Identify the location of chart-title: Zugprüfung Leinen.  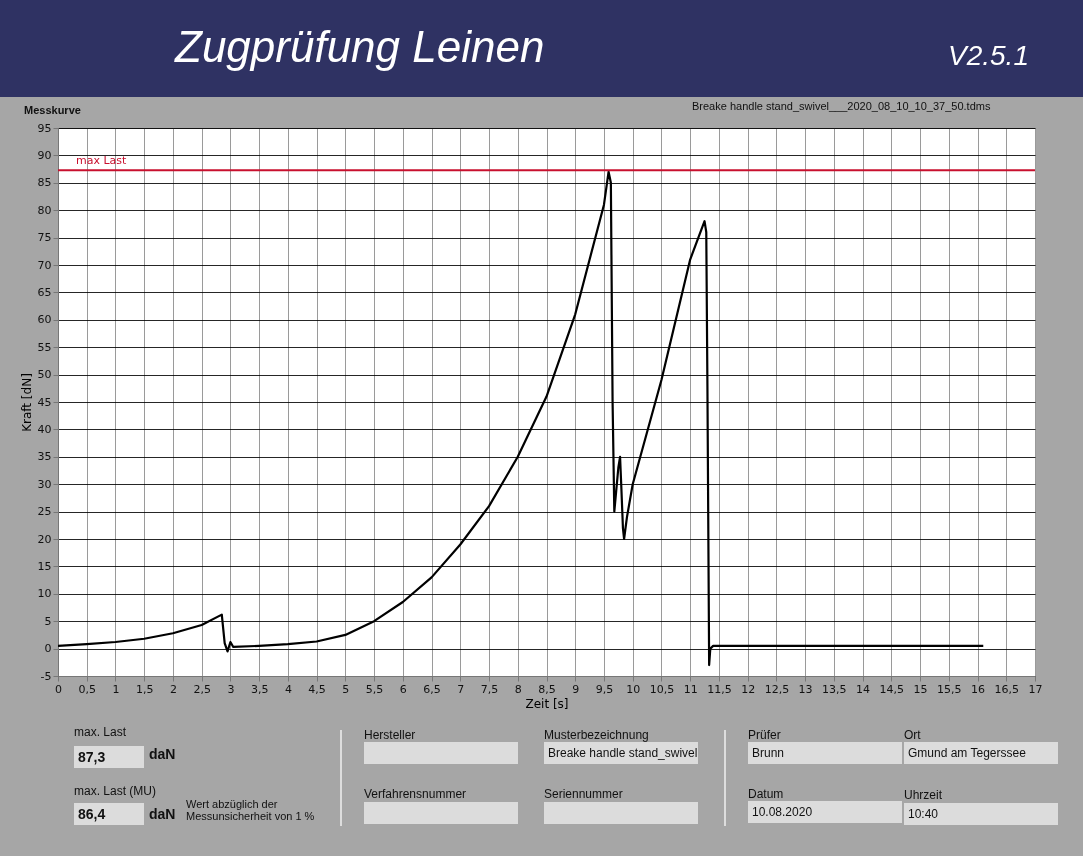
(360, 47).